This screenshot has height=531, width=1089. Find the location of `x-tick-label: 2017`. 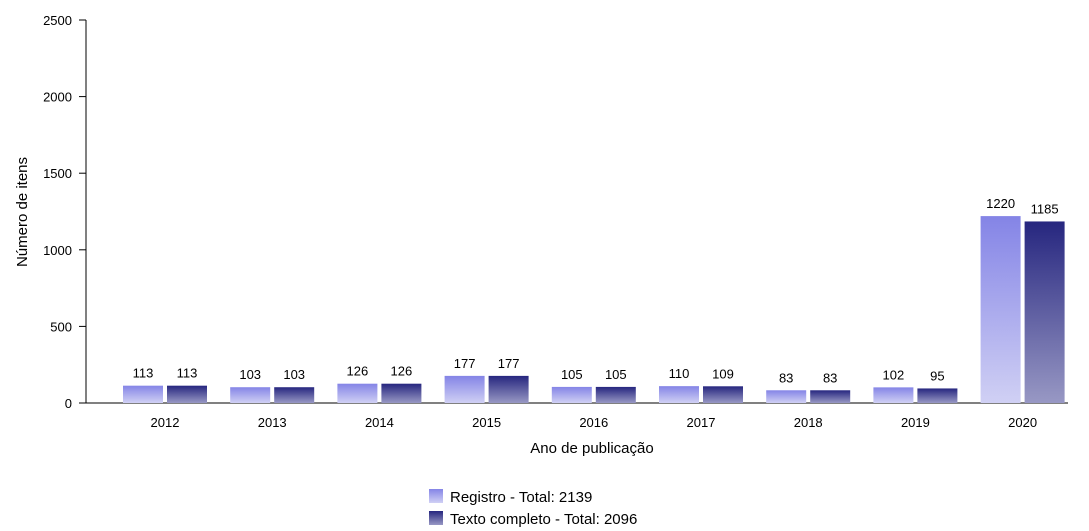

x-tick-label: 2017 is located at coordinates (701, 422).